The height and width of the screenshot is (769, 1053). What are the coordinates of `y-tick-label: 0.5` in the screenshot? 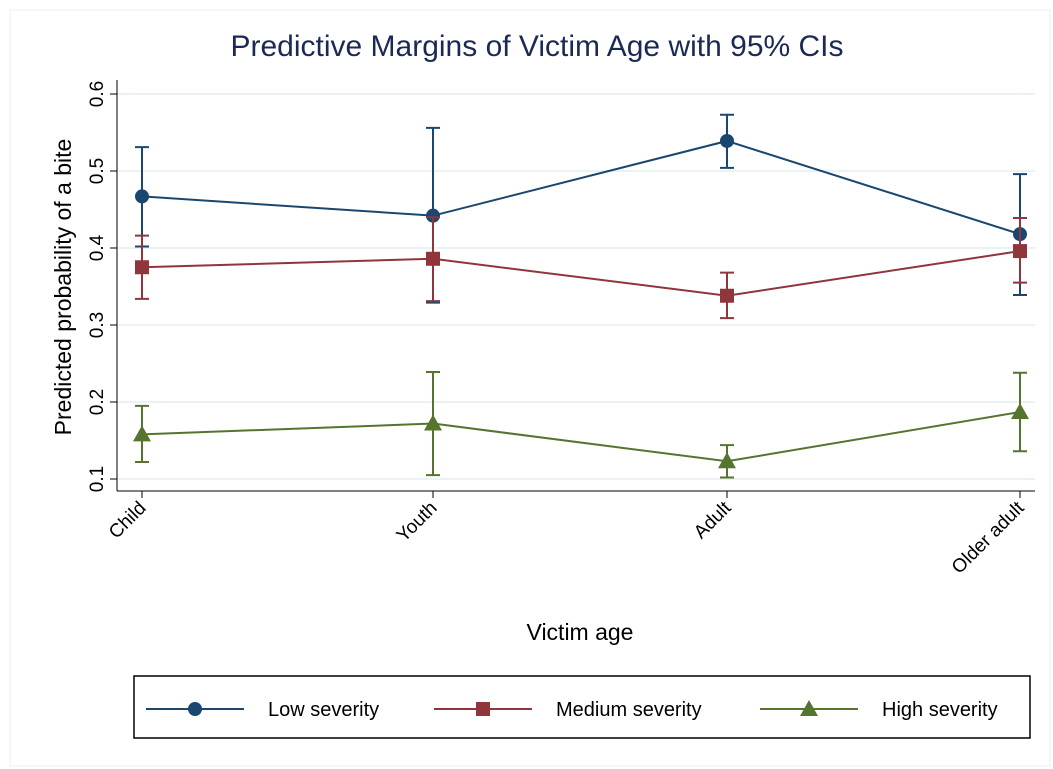 It's located at (97, 171).